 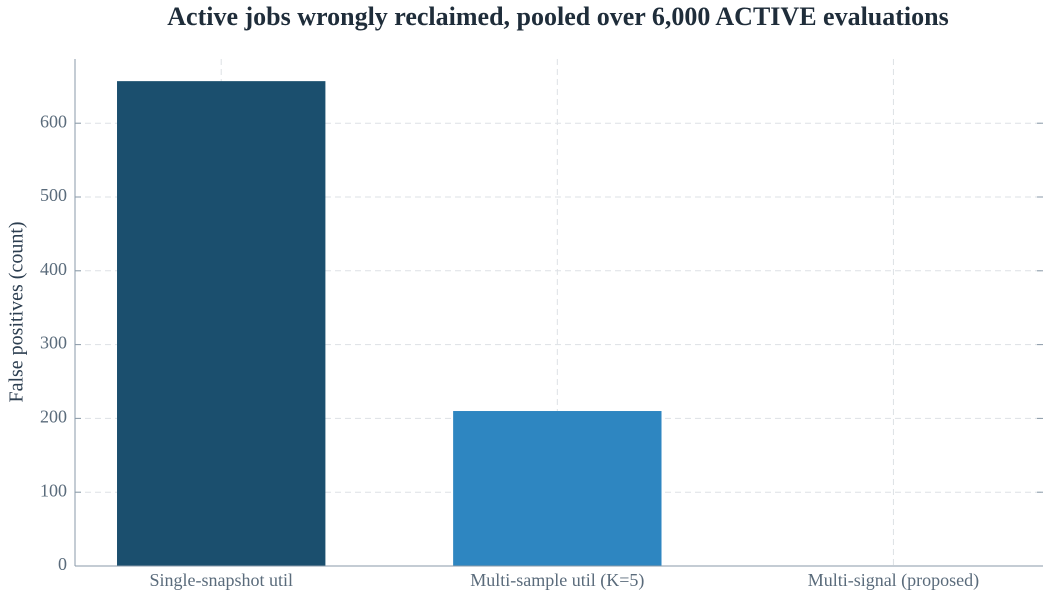 What do you see at coordinates (53, 490) in the screenshot?
I see `y-tick-label: 100` at bounding box center [53, 490].